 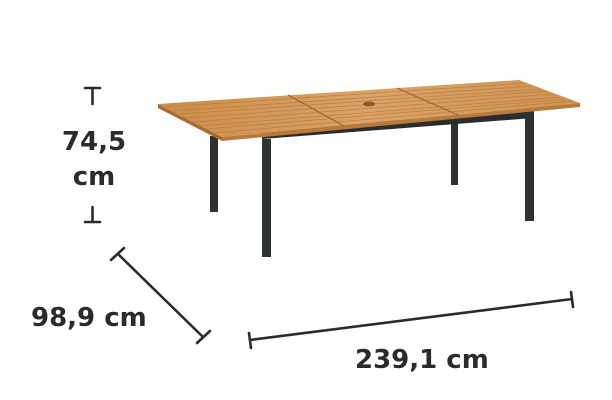 I want to click on depth-label: 98,9 cm, so click(x=89, y=318).